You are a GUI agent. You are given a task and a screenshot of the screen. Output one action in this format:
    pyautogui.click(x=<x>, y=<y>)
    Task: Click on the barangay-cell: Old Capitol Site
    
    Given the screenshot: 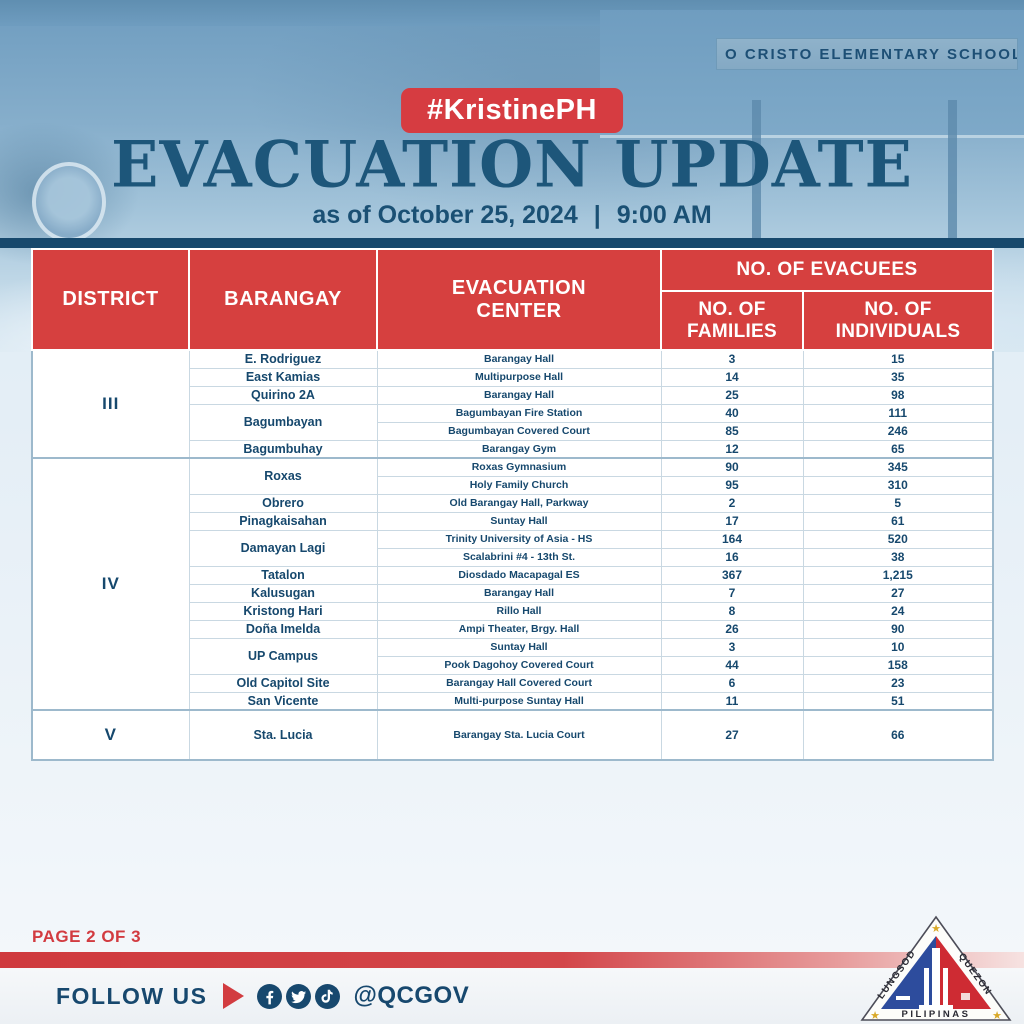 What is the action you would take?
    pyautogui.click(x=283, y=683)
    